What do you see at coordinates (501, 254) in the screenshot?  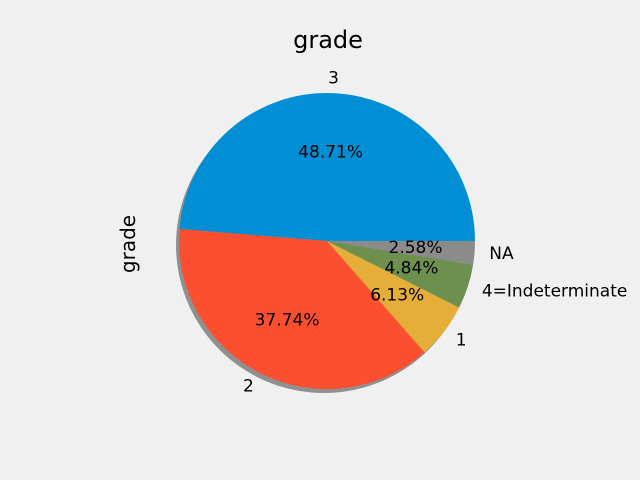 I see `slice-category-label: NA` at bounding box center [501, 254].